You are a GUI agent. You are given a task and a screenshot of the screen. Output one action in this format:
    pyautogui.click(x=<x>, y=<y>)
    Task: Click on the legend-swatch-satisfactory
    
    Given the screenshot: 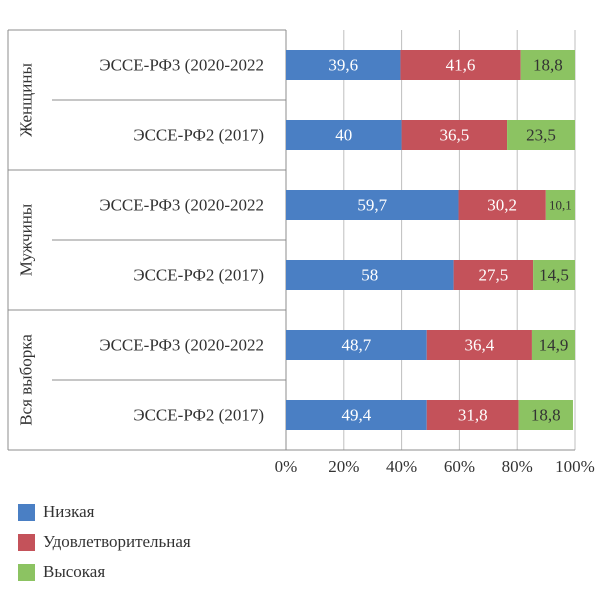 What is the action you would take?
    pyautogui.click(x=26, y=542)
    